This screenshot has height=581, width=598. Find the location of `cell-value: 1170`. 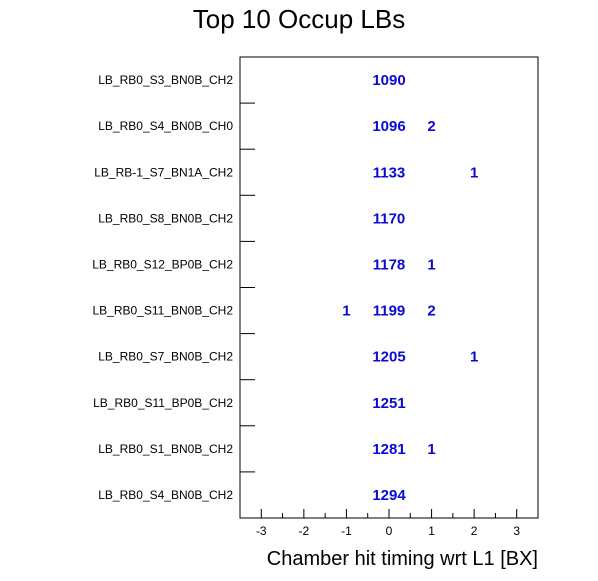

cell-value: 1170 is located at coordinates (389, 218).